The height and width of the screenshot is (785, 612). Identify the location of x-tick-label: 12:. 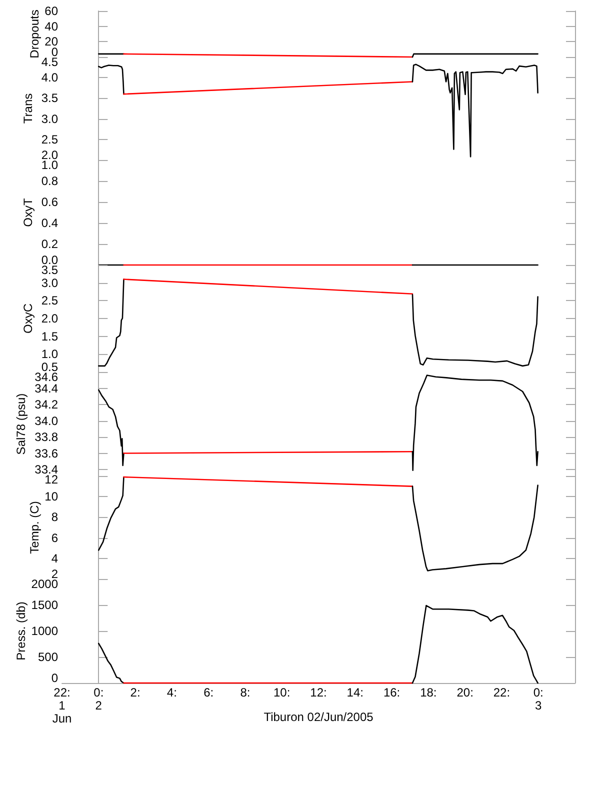
(318, 693).